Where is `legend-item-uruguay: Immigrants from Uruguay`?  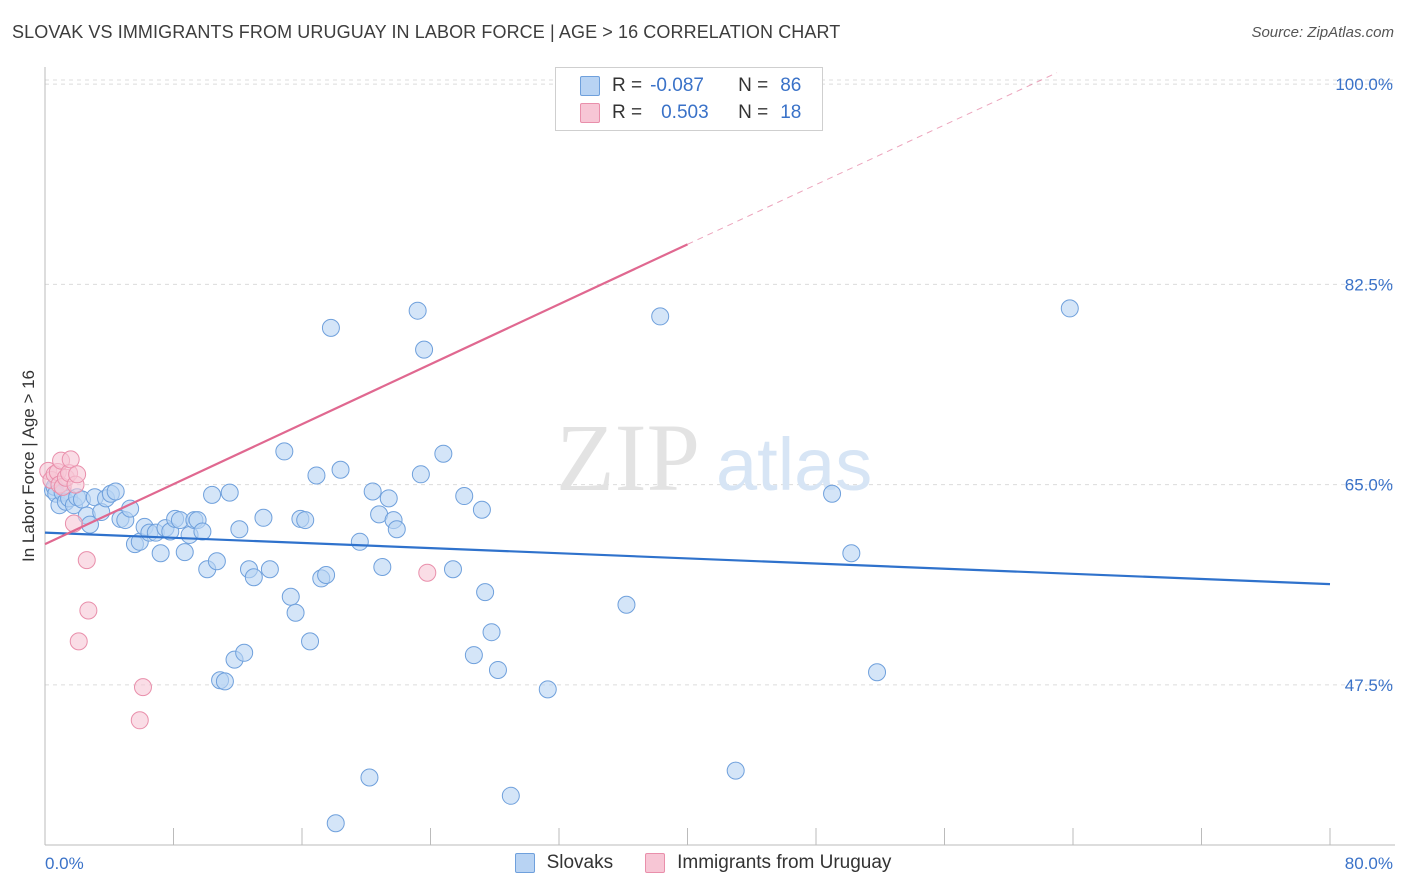
legend-item-uruguay: Immigrants from Uruguay is located at coordinates (768, 863).